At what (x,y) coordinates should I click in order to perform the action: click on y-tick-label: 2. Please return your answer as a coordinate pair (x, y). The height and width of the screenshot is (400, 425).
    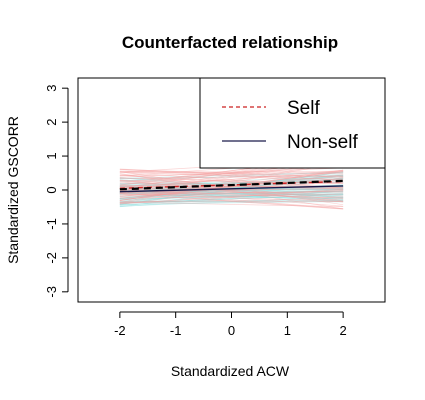
    Looking at the image, I should click on (51, 122).